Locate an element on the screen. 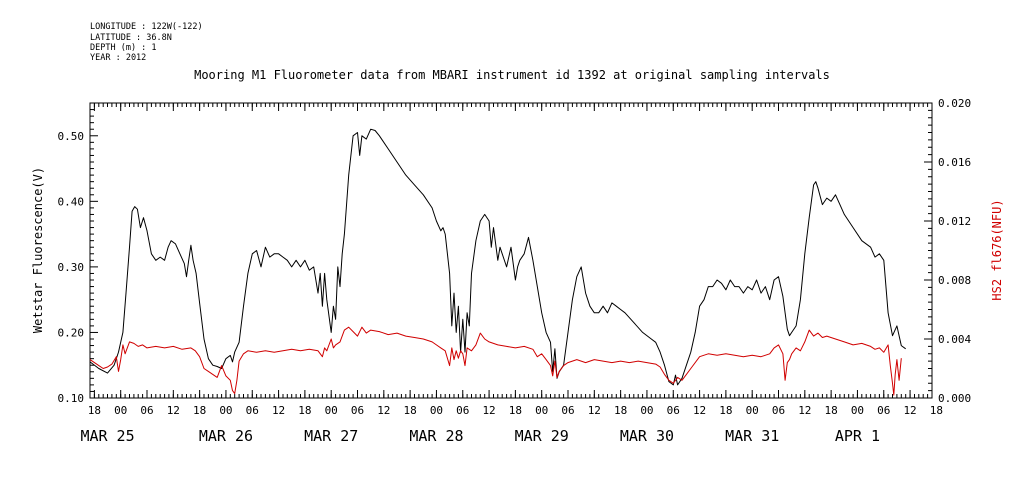 The width and height of the screenshot is (1009, 504). y2-tick-label: 0.008 is located at coordinates (954, 280).